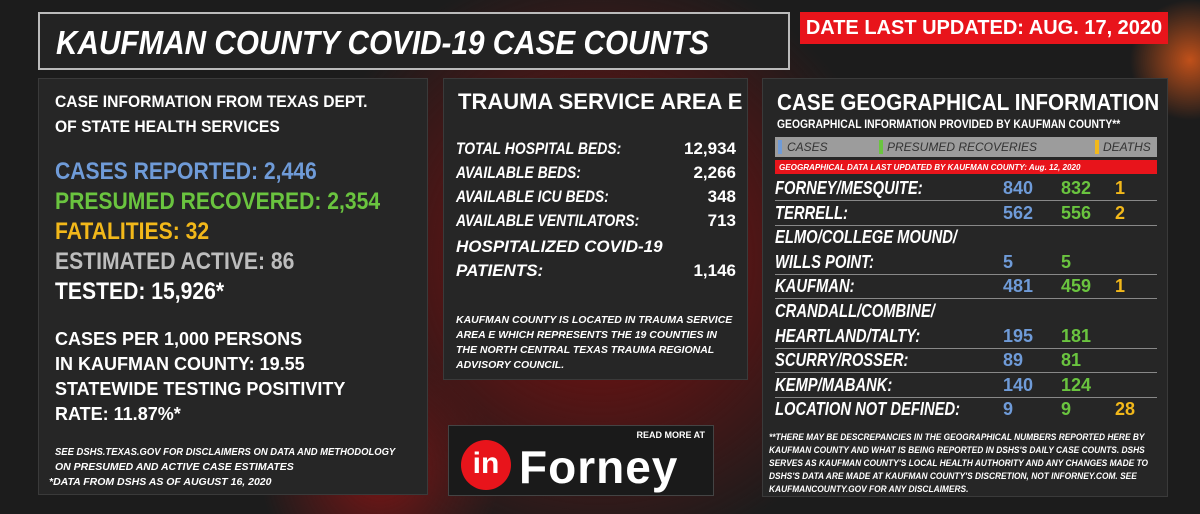  Describe the element at coordinates (966, 409) in the screenshot. I see `geo-row: LOCATION NOT DEFINED: 9 9 28` at that location.